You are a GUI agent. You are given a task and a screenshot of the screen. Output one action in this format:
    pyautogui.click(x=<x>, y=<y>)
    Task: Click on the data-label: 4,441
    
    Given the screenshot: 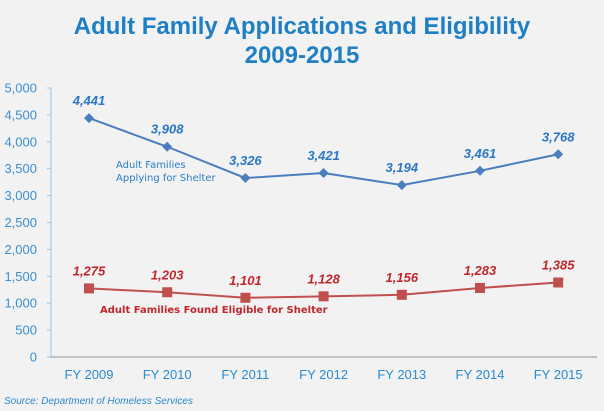 What is the action you would take?
    pyautogui.click(x=89, y=100)
    